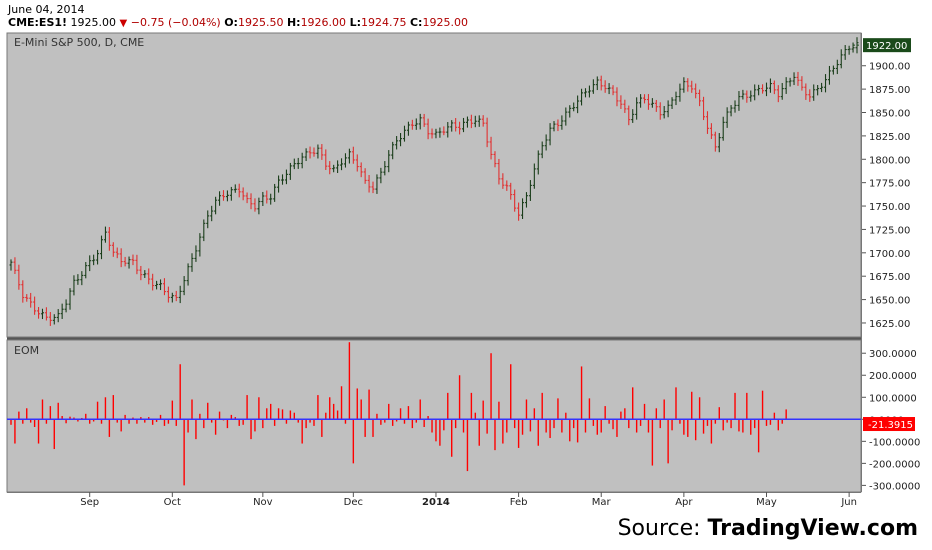 This screenshot has height=550, width=932. Describe the element at coordinates (353, 502) in the screenshot. I see `time-axis-label: Dec` at that location.